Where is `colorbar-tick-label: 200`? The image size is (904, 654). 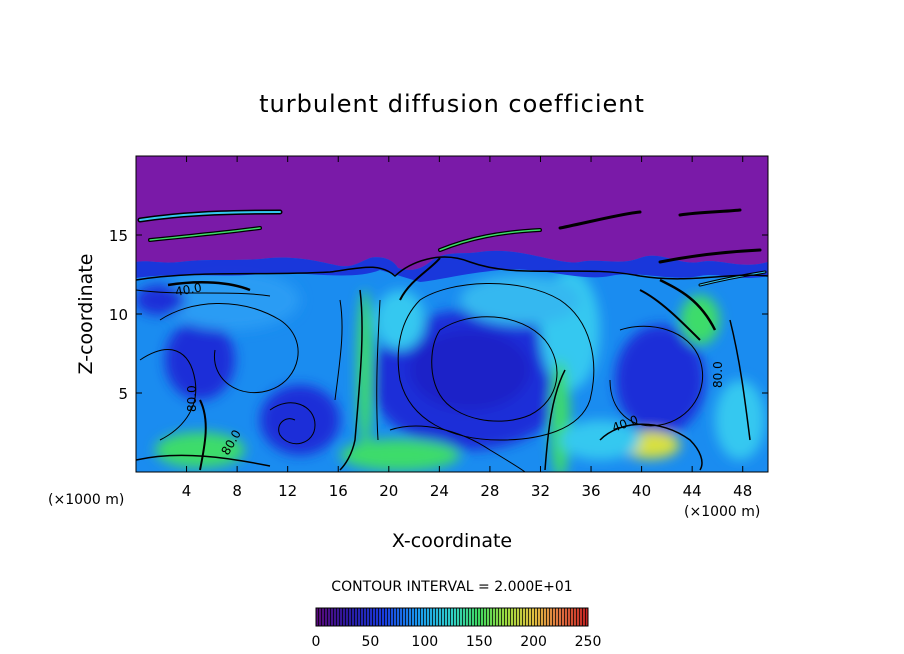
colorbar-tick-label: 200 is located at coordinates (533, 642).